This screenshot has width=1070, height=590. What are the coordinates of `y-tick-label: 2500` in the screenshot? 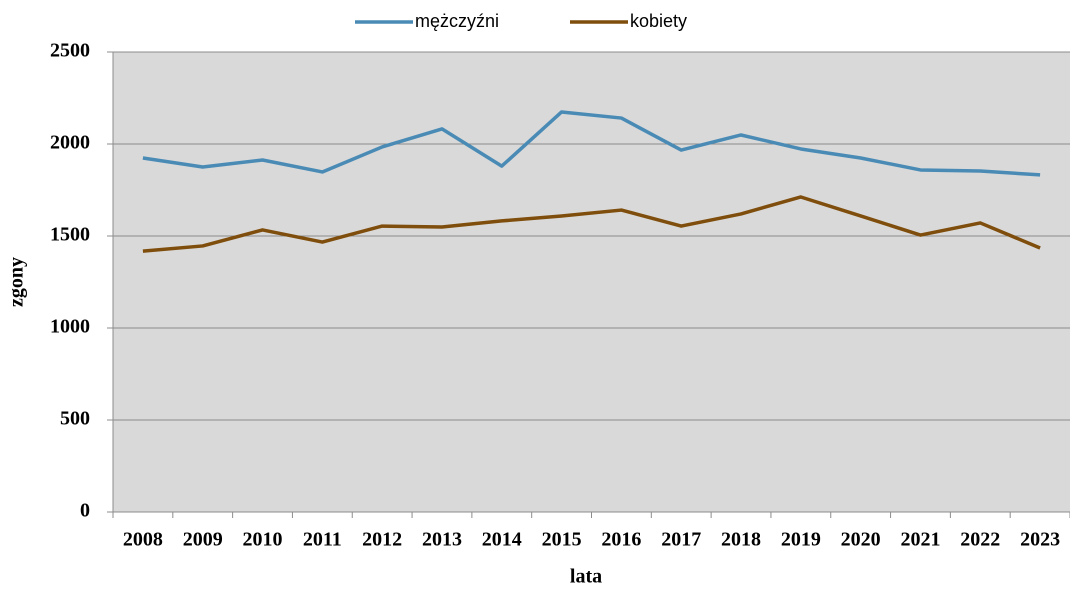 It's located at (70, 51).